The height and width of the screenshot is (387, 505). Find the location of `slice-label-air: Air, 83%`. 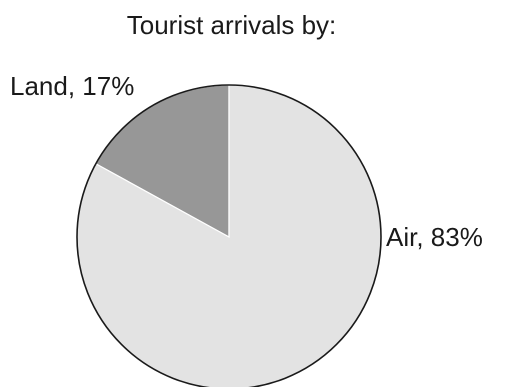

slice-label-air: Air, 83% is located at coordinates (434, 237).